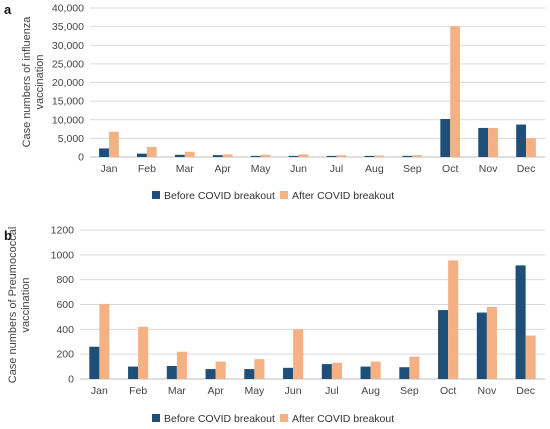 The image size is (550, 429). I want to click on y-tick-label: 40,000, so click(68, 9).